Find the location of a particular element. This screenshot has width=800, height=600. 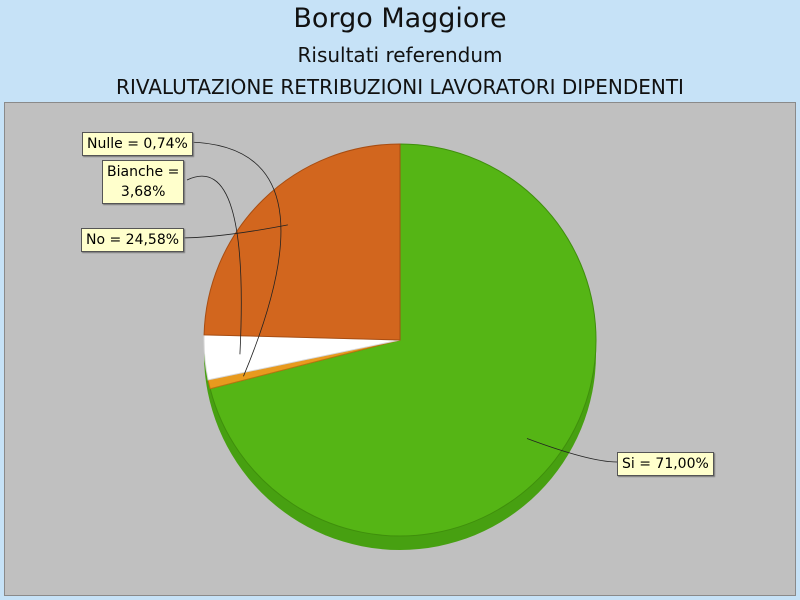

slice-label-bianche: Bianche = 3,68% is located at coordinates (143, 182).